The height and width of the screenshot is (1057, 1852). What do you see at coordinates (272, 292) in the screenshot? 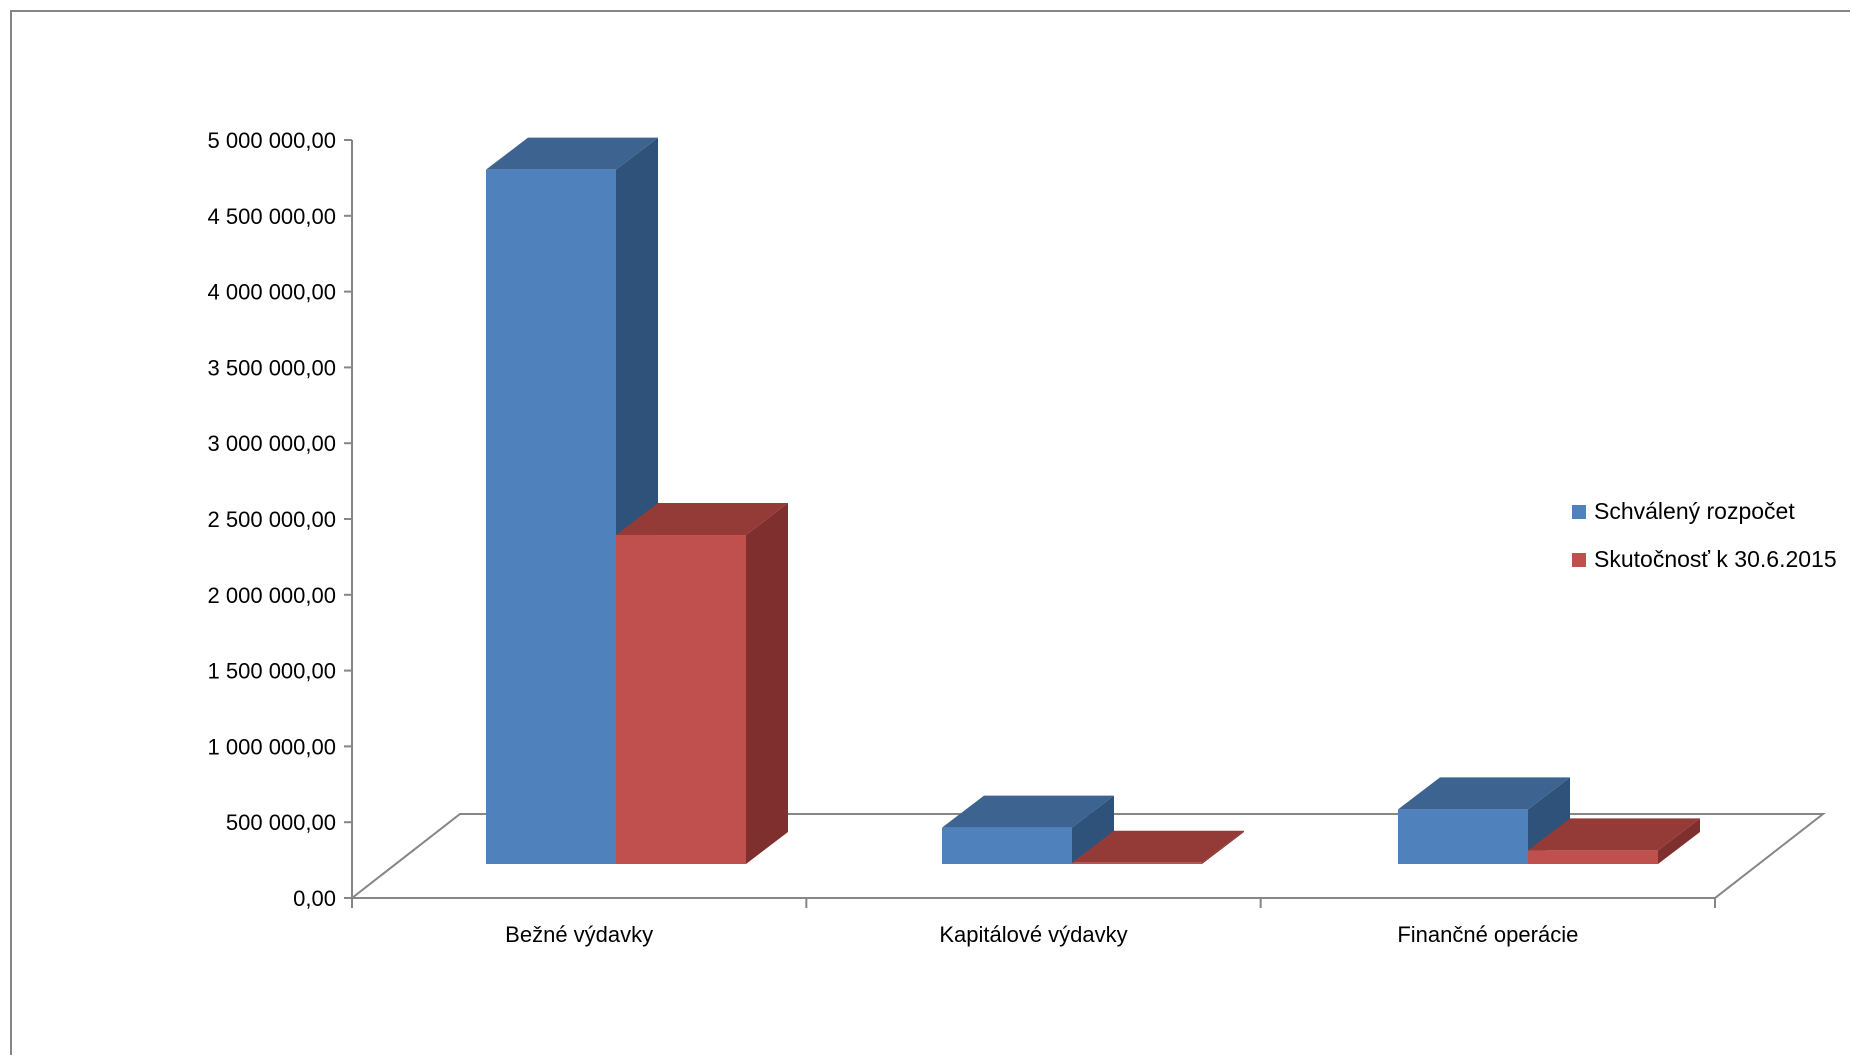
I see `y-tick-label-8: 4 000 000,00` at bounding box center [272, 292].